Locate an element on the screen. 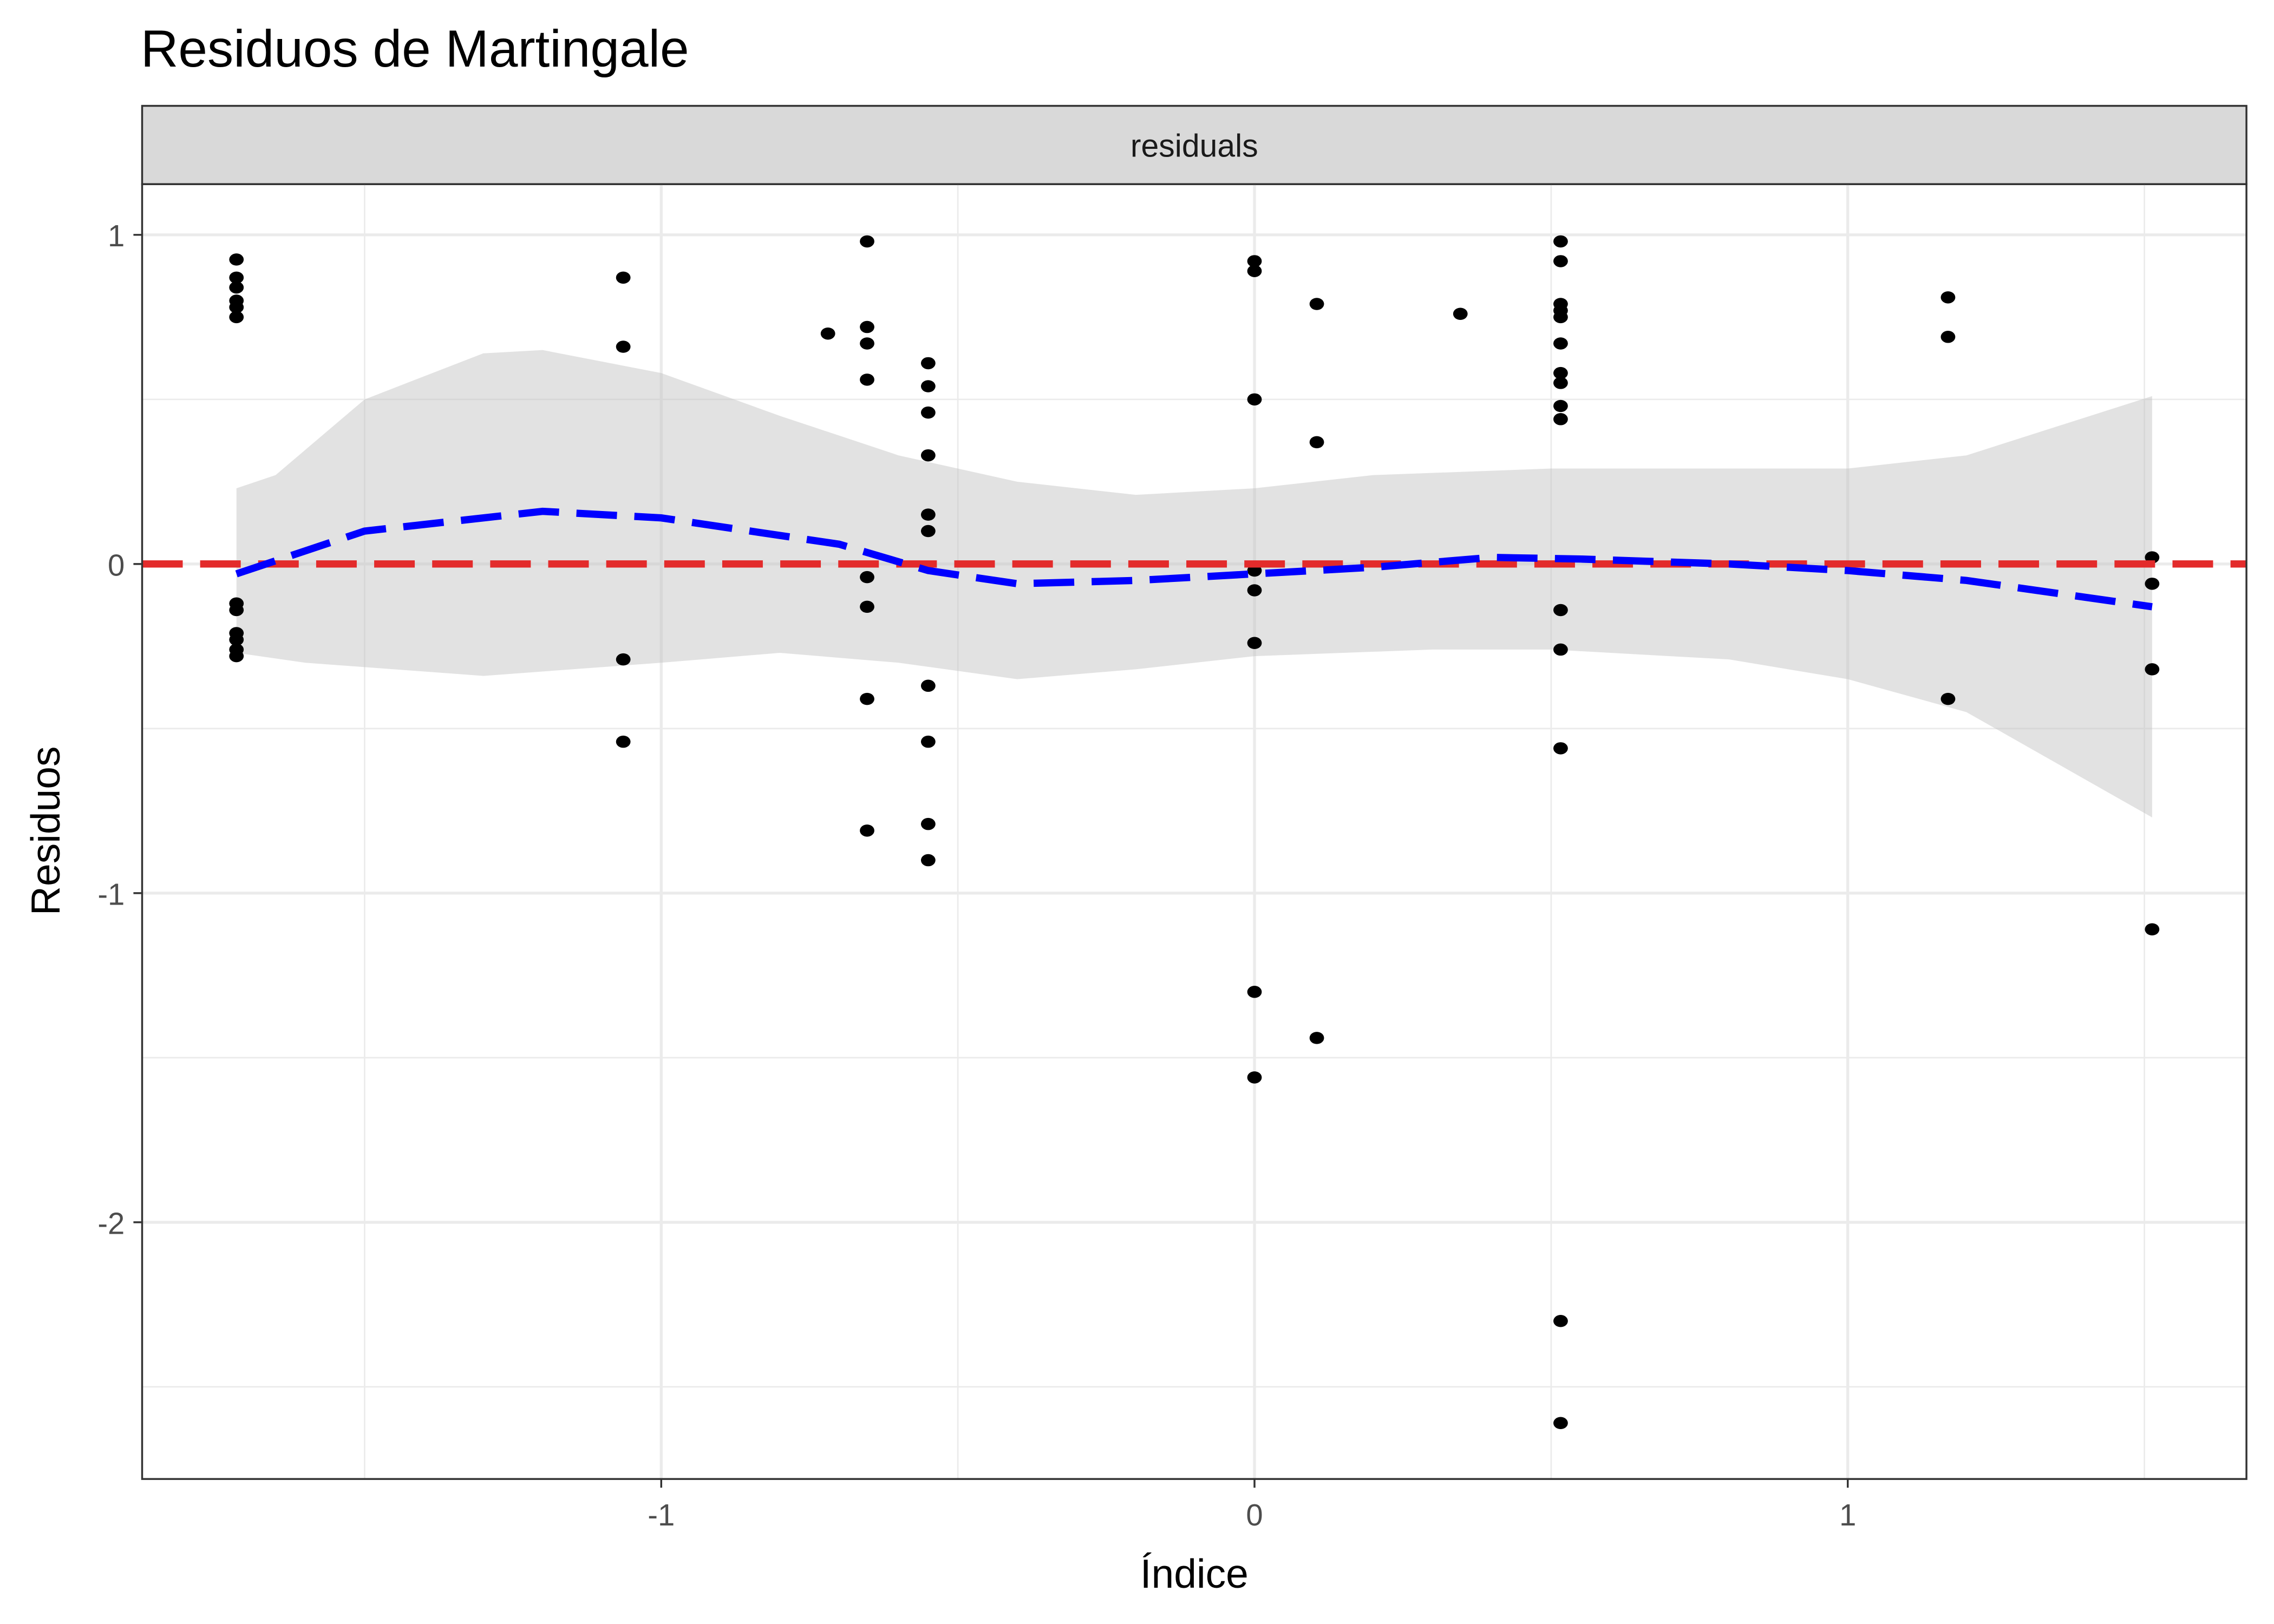  y-tick-label: -2 is located at coordinates (111, 1223).